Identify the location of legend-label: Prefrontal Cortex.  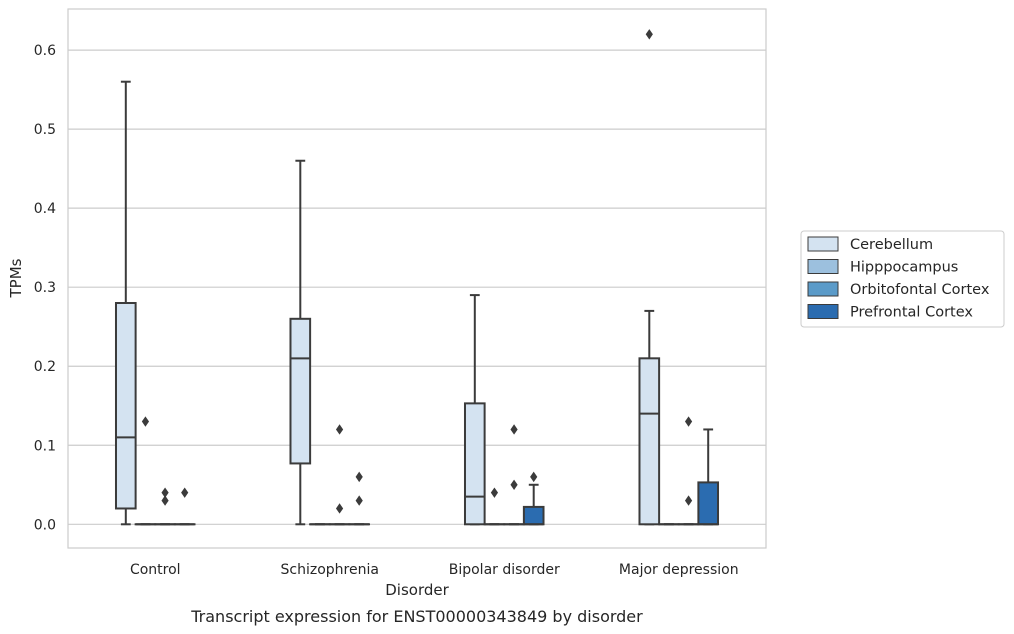
(911, 313).